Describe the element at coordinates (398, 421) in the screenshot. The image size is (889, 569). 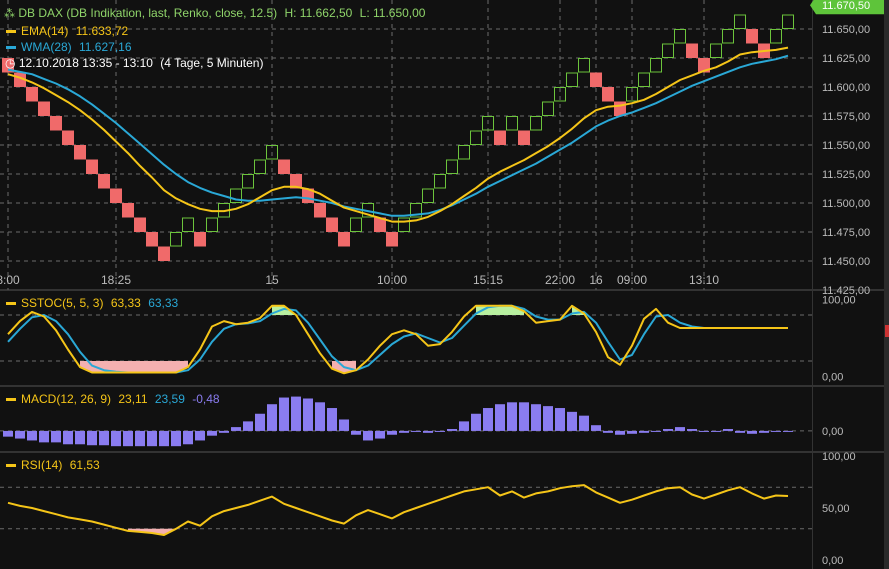
I see `macd-panel` at that location.